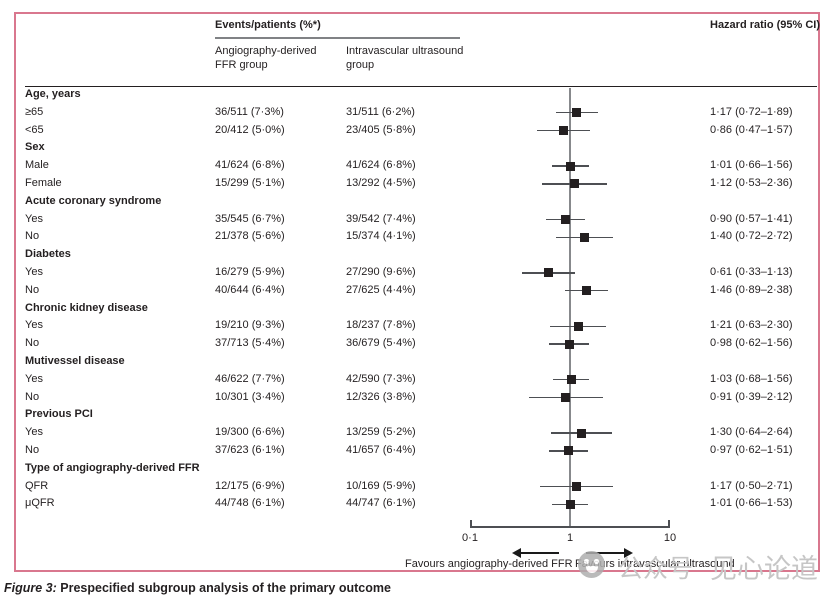  I want to click on ffr-group-column-header: Angiography-derived FFR group, so click(281, 58).